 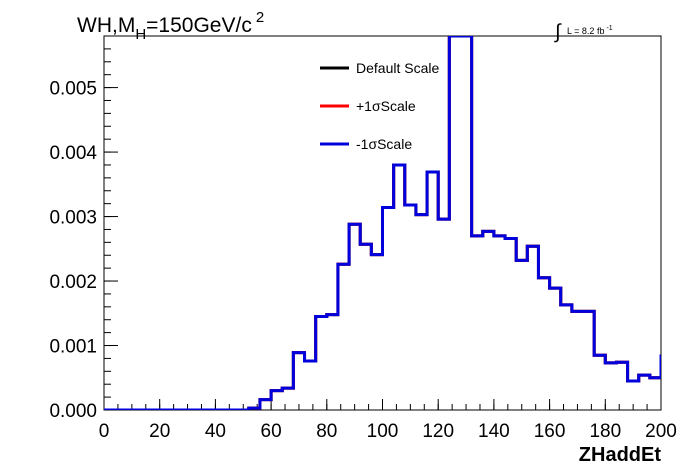 I want to click on y-tick-label: 0.001, so click(x=73, y=347).